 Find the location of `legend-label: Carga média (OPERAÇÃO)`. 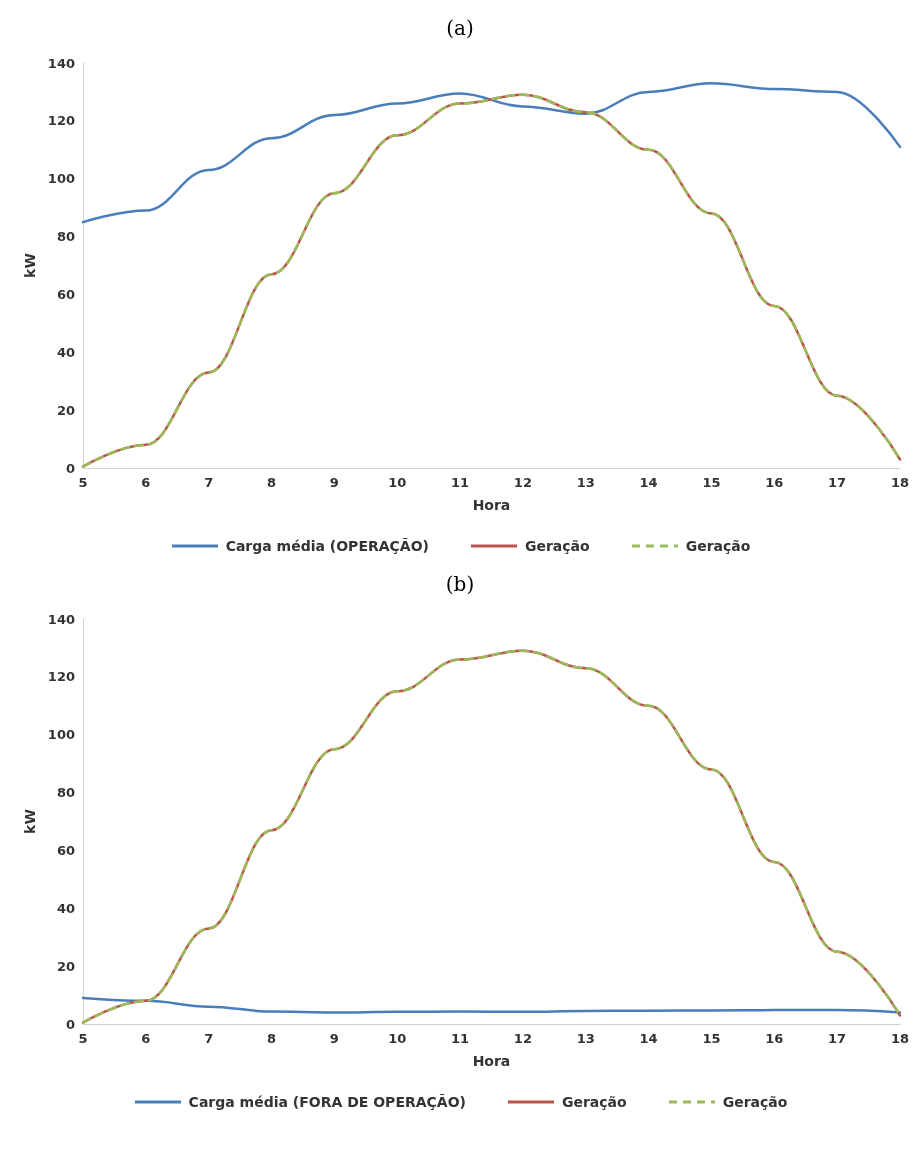

legend-label: Carga média (OPERAÇÃO) is located at coordinates (327, 546).